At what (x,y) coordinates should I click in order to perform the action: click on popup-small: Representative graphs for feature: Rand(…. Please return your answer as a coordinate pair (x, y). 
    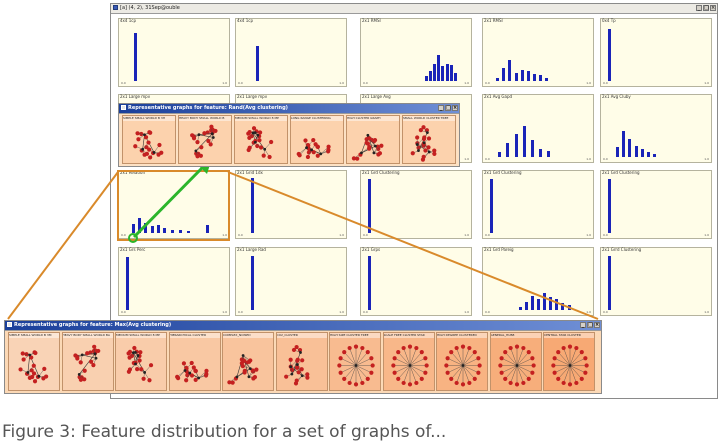
    Looking at the image, I should click on (289, 135).